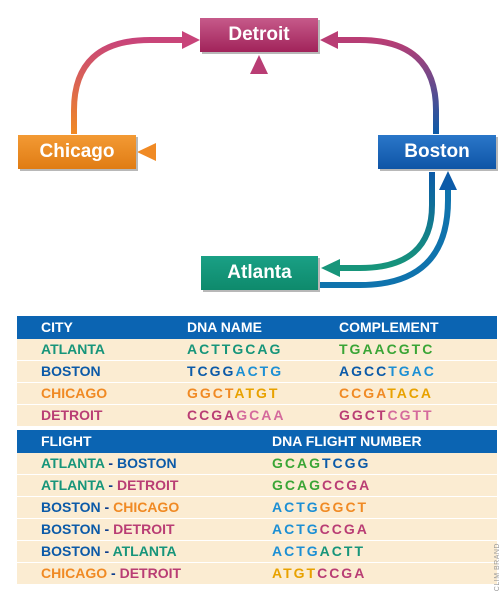  I want to click on flight-number: ACTGCCGA, so click(320, 529).